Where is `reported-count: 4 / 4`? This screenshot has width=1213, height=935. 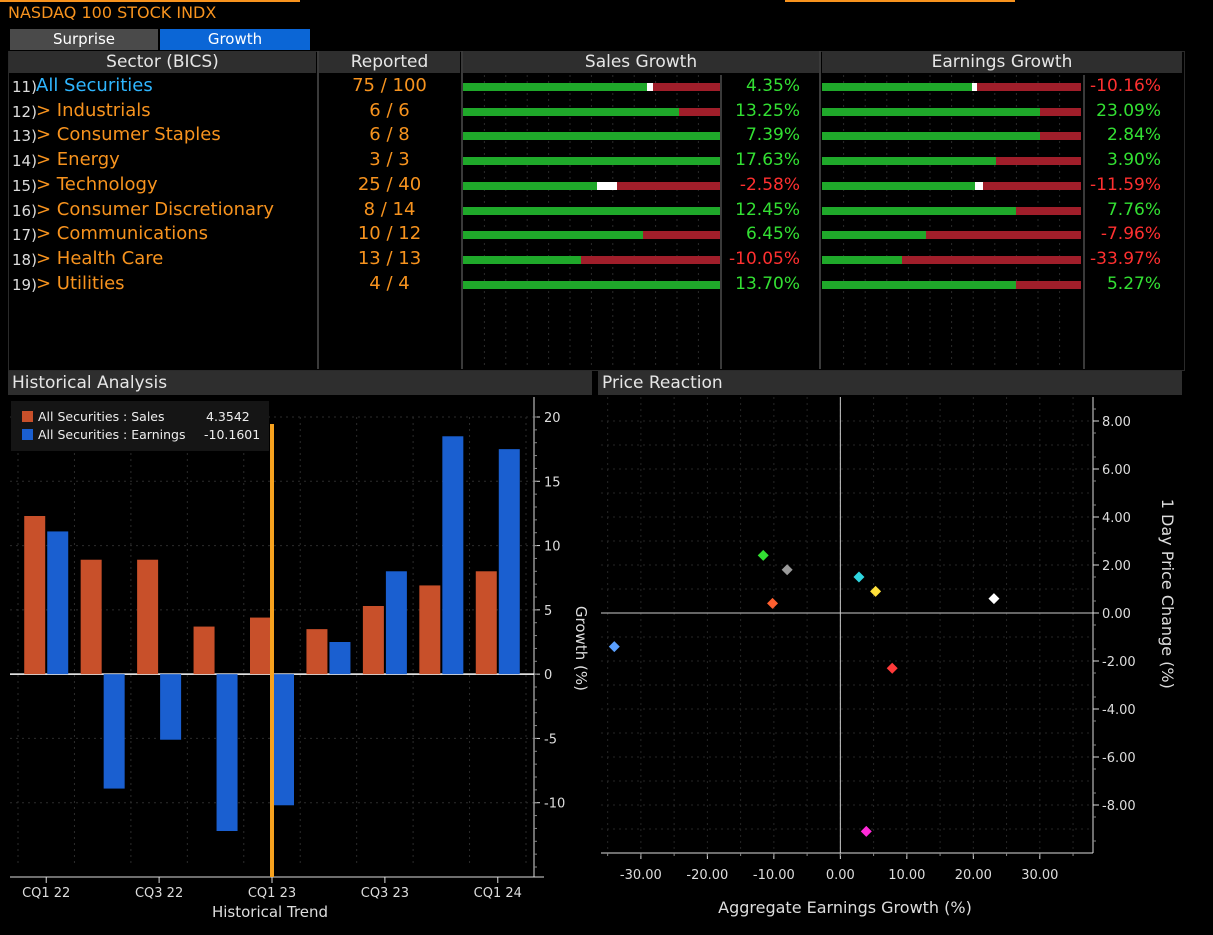 reported-count: 4 / 4 is located at coordinates (389, 283).